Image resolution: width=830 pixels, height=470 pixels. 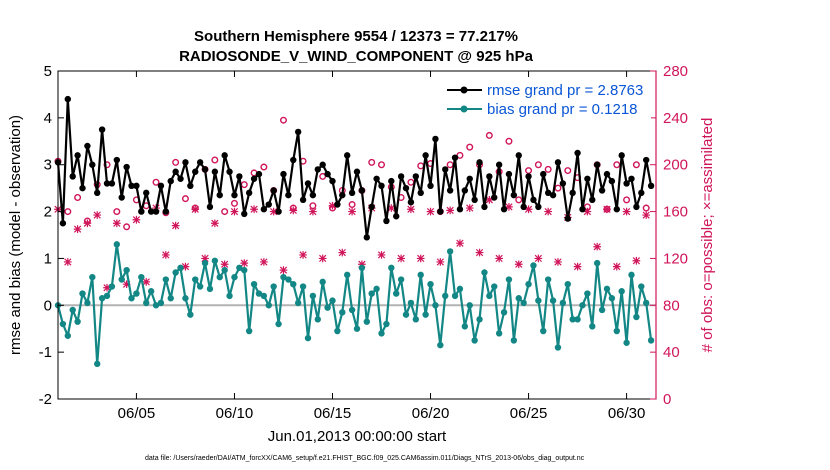 I want to click on legend-box, so click(x=546, y=99).